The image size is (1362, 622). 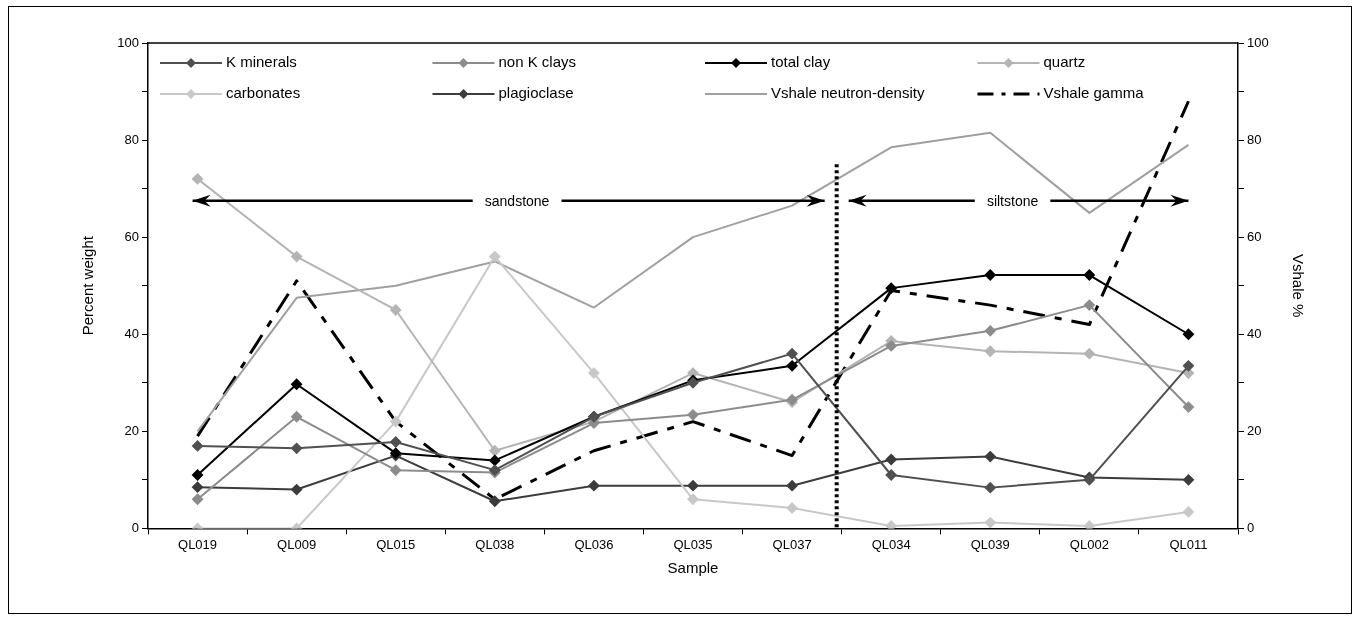 What do you see at coordinates (536, 93) in the screenshot?
I see `legend-label: plagioclase` at bounding box center [536, 93].